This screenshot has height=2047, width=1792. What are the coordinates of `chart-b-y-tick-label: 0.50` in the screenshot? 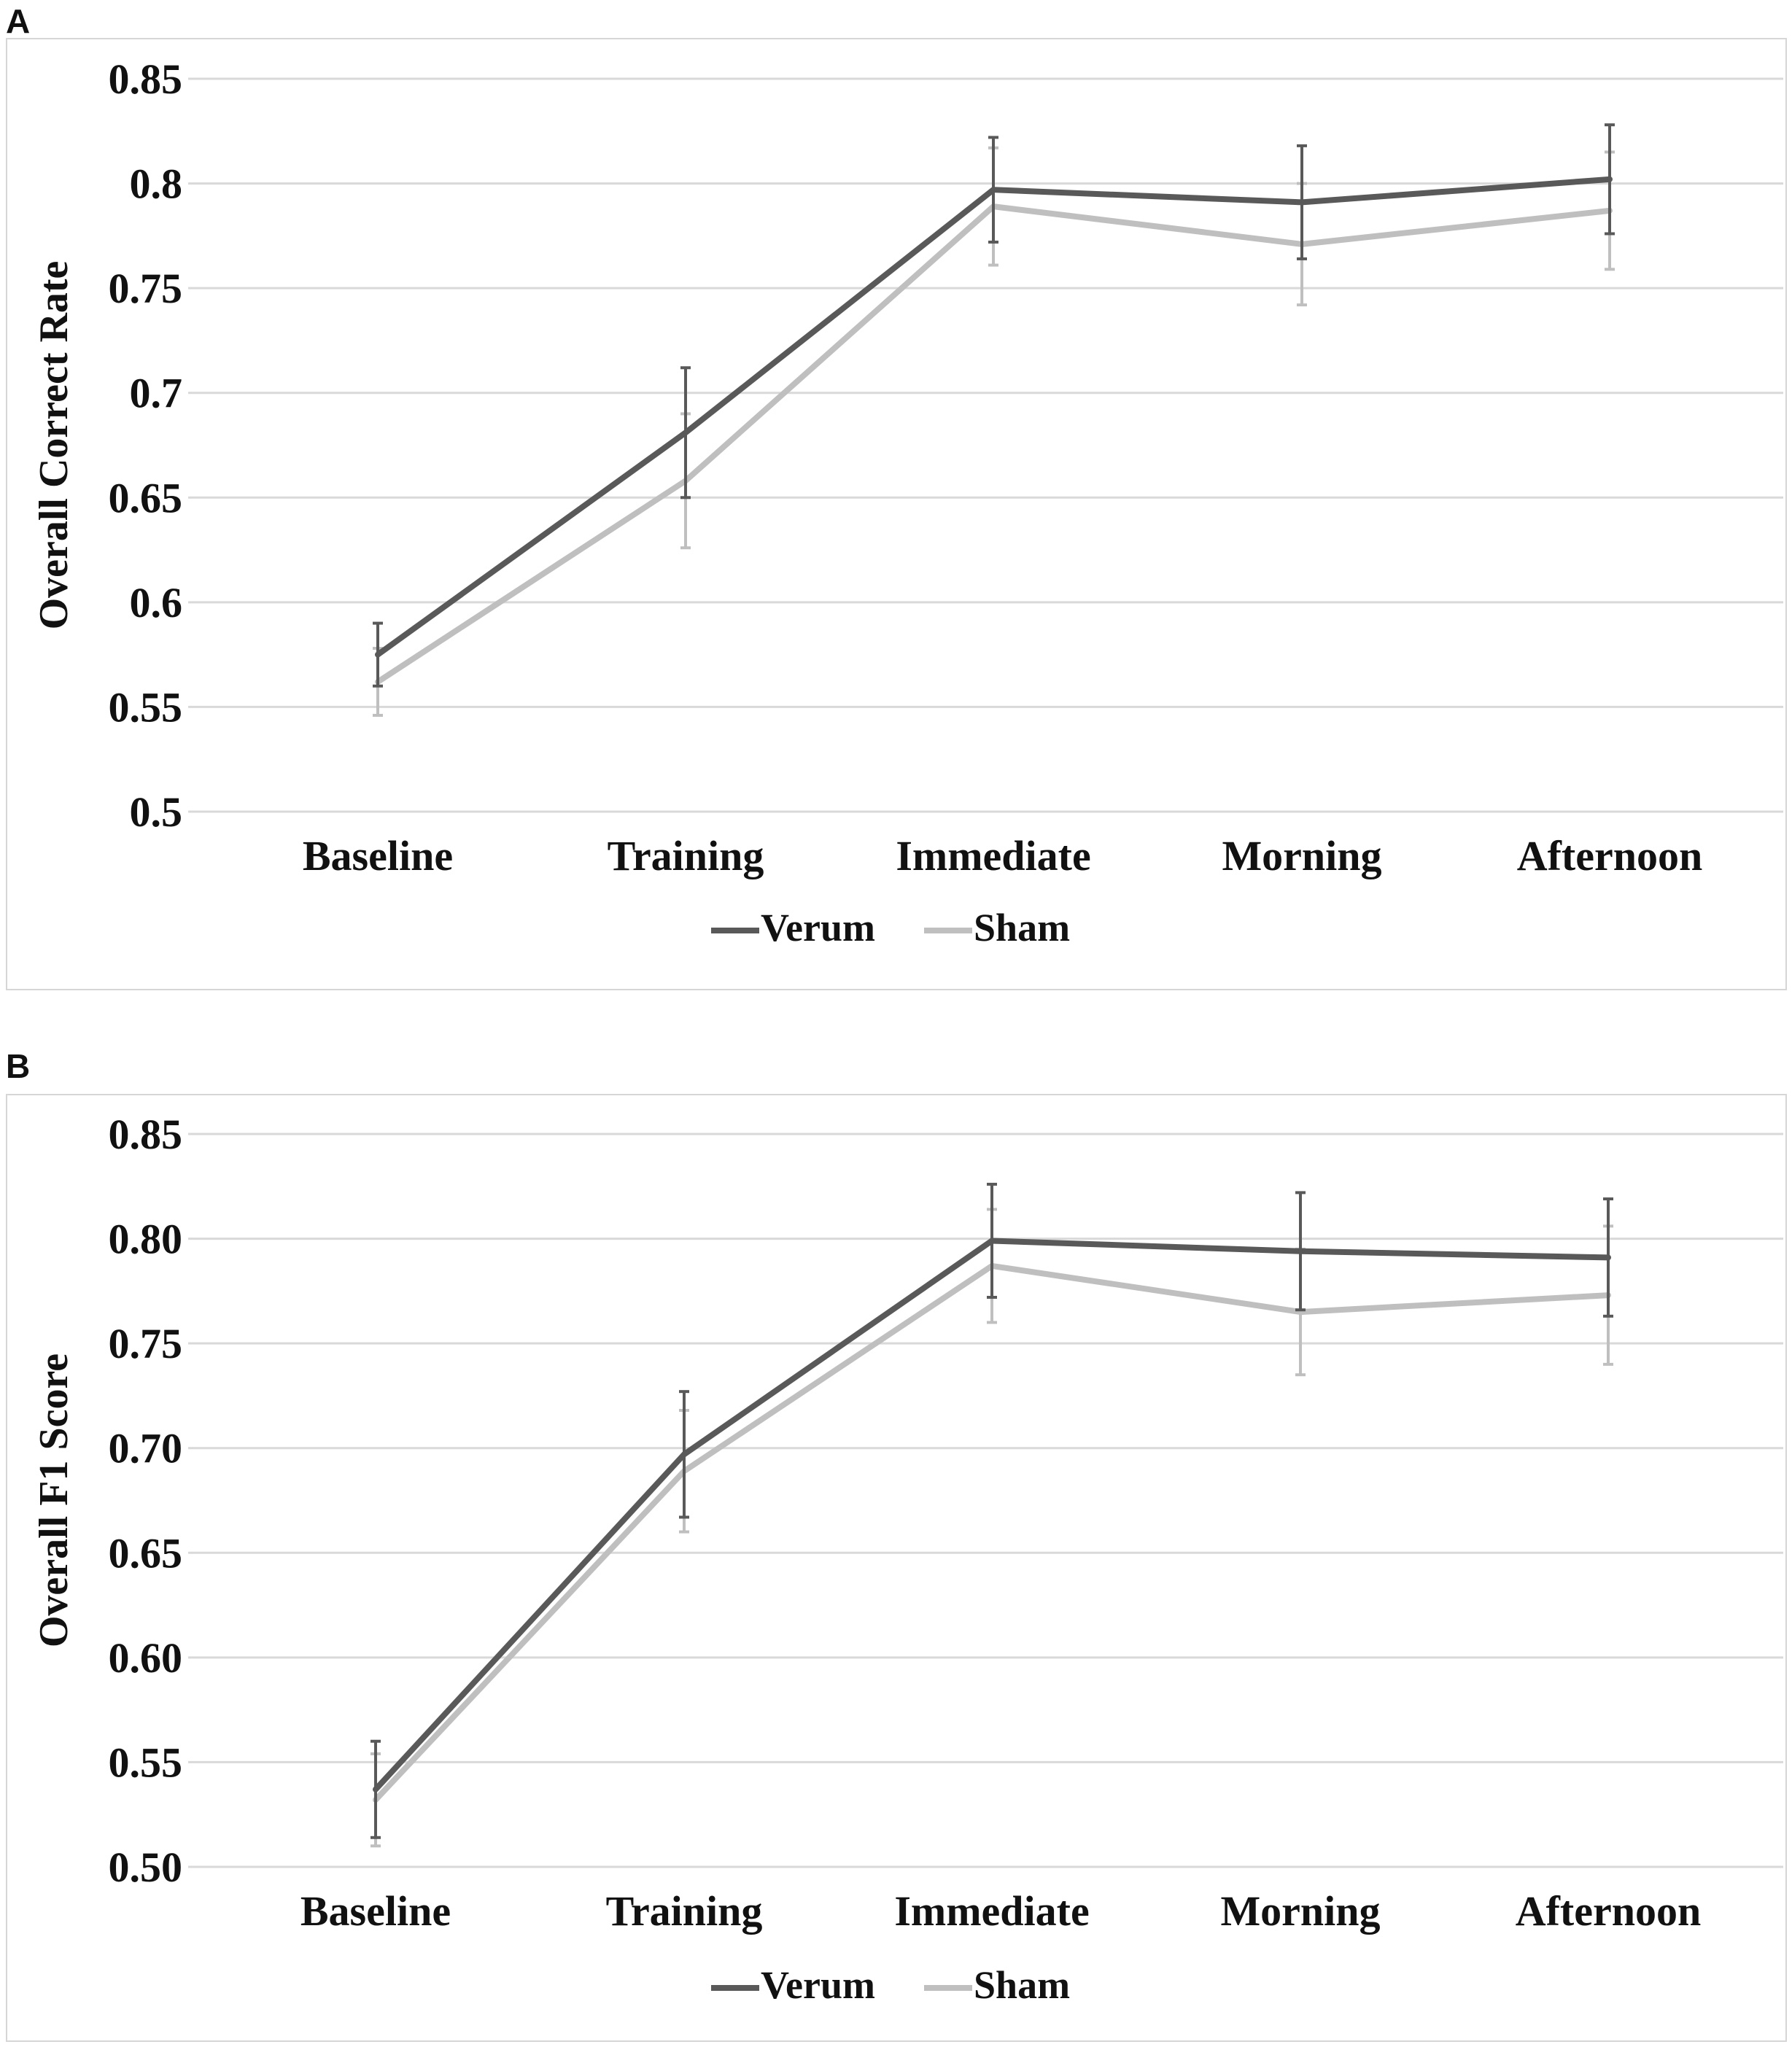 It's located at (146, 1867).